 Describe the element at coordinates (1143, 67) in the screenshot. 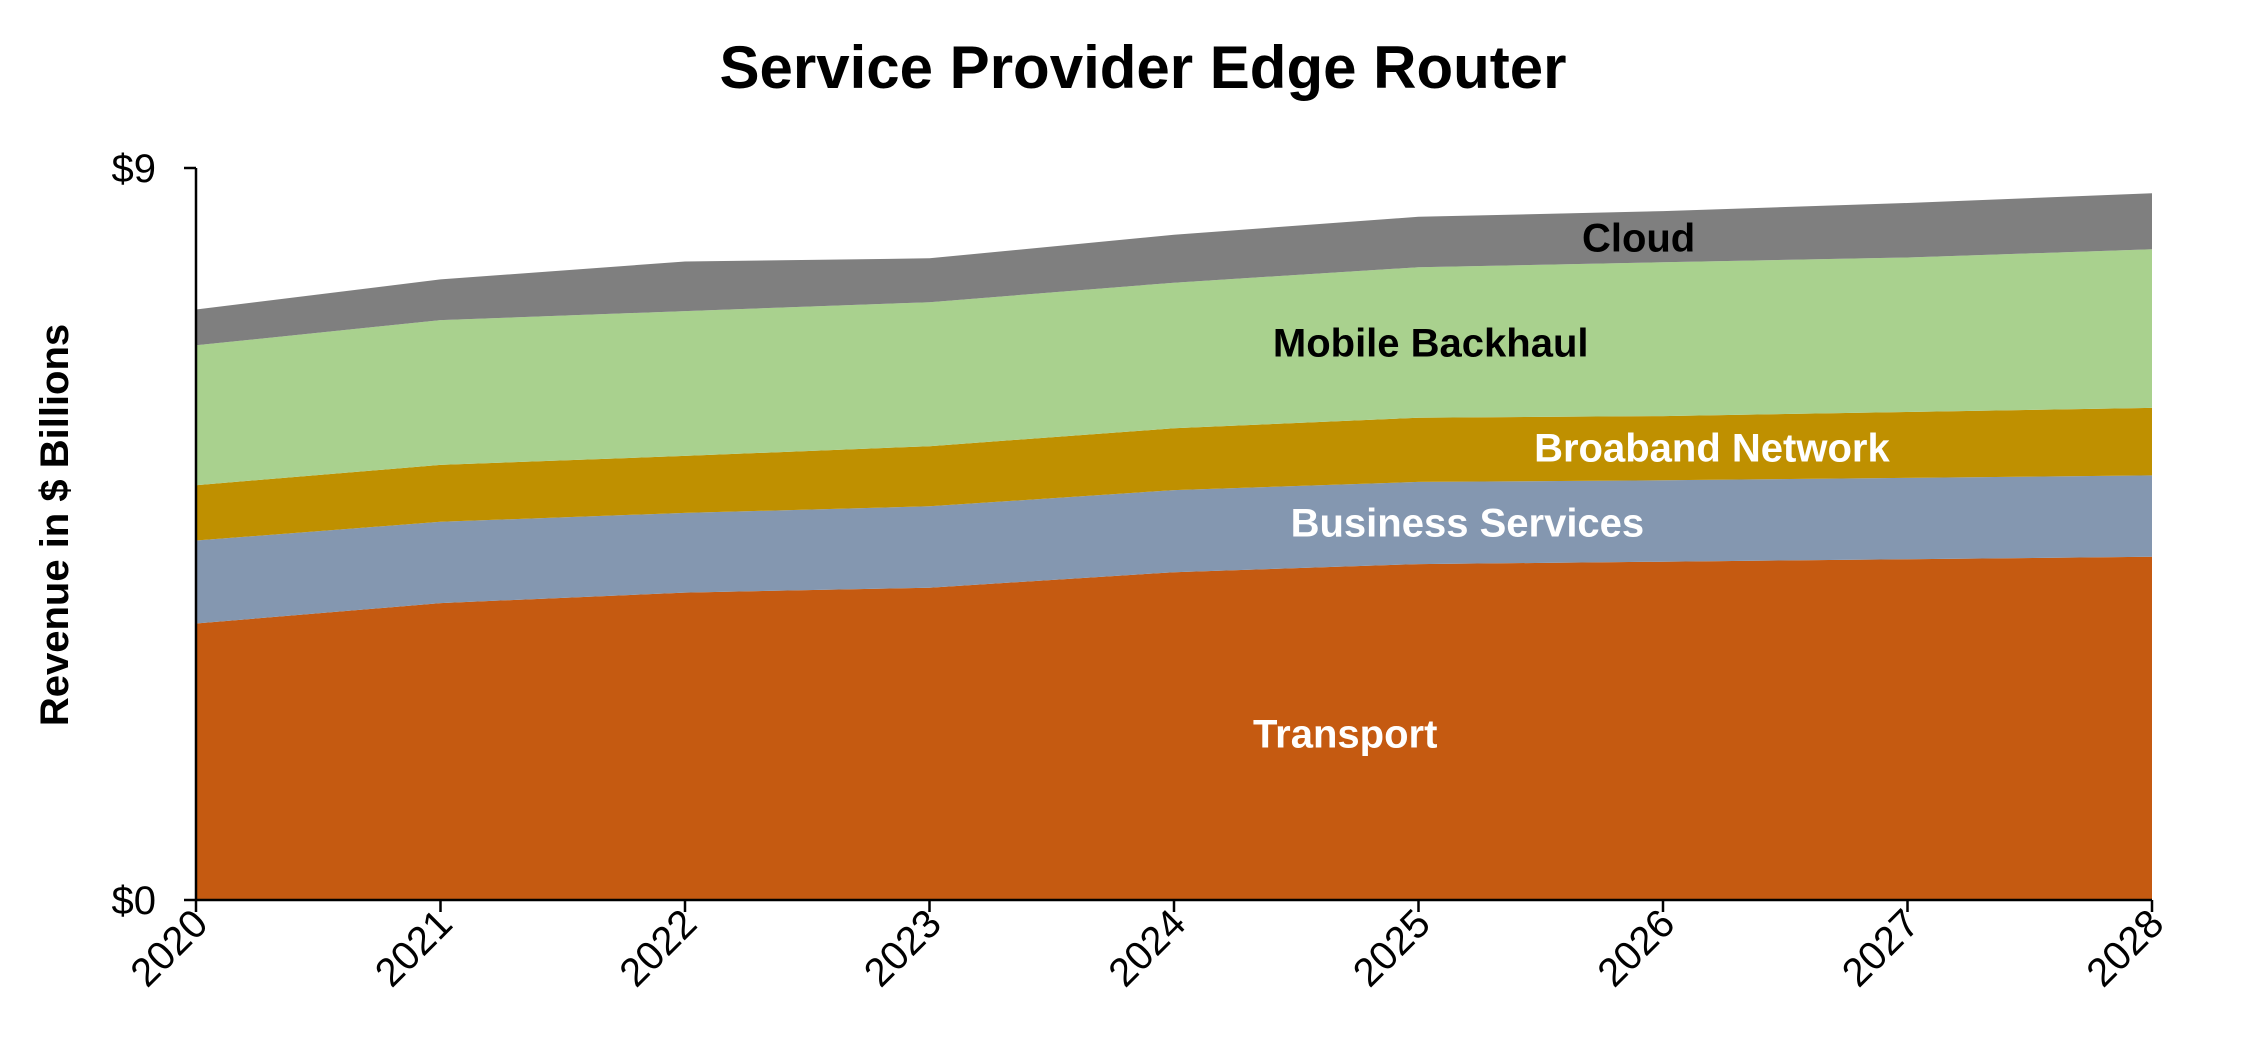

I see `chart-title: Service Provider Edge Router` at that location.